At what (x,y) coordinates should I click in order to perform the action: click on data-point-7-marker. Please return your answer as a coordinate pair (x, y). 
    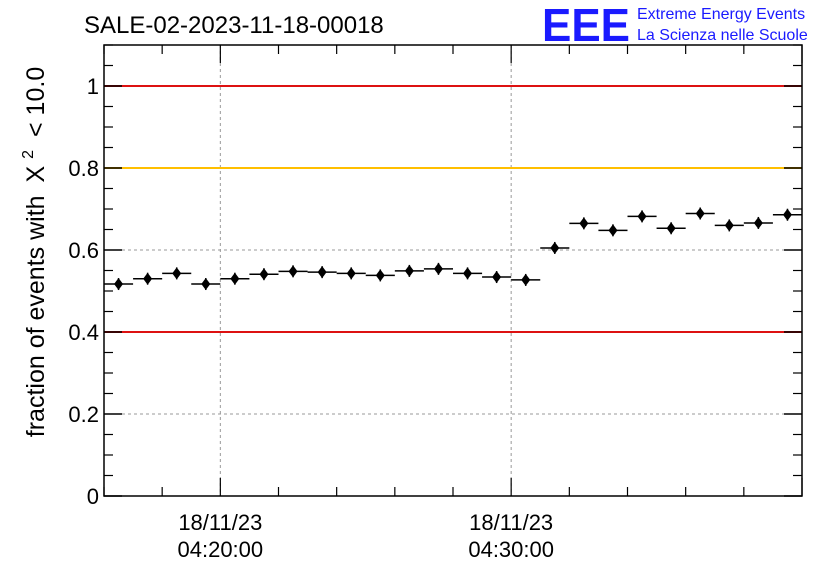
    Looking at the image, I should click on (322, 272).